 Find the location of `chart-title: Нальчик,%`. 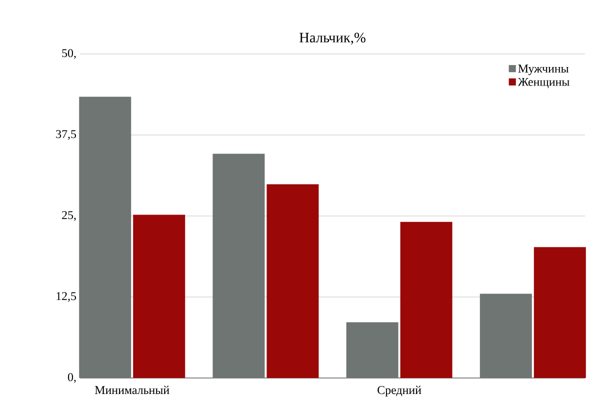

chart-title: Нальчик,% is located at coordinates (332, 38).